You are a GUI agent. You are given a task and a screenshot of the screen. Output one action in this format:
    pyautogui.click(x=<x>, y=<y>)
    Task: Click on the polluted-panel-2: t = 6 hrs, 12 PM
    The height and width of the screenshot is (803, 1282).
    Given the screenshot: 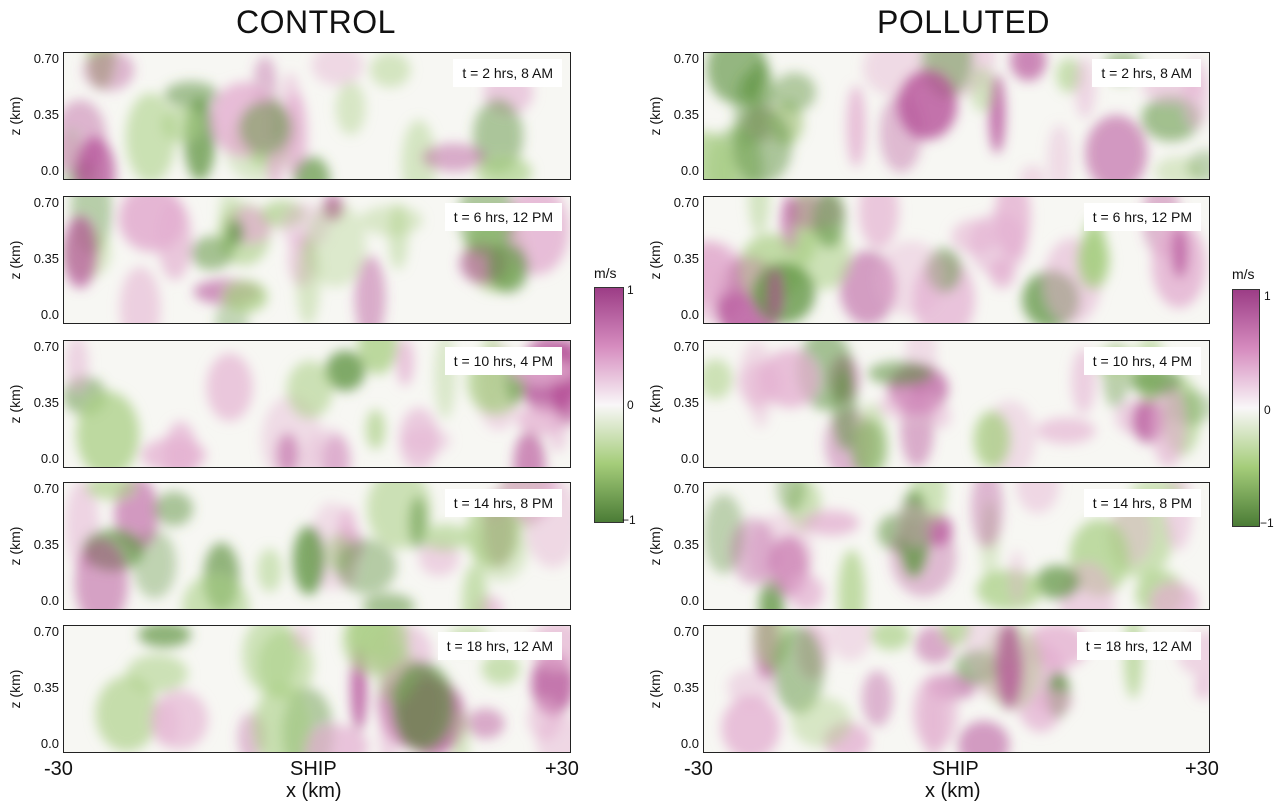 What is the action you would take?
    pyautogui.click(x=956, y=260)
    